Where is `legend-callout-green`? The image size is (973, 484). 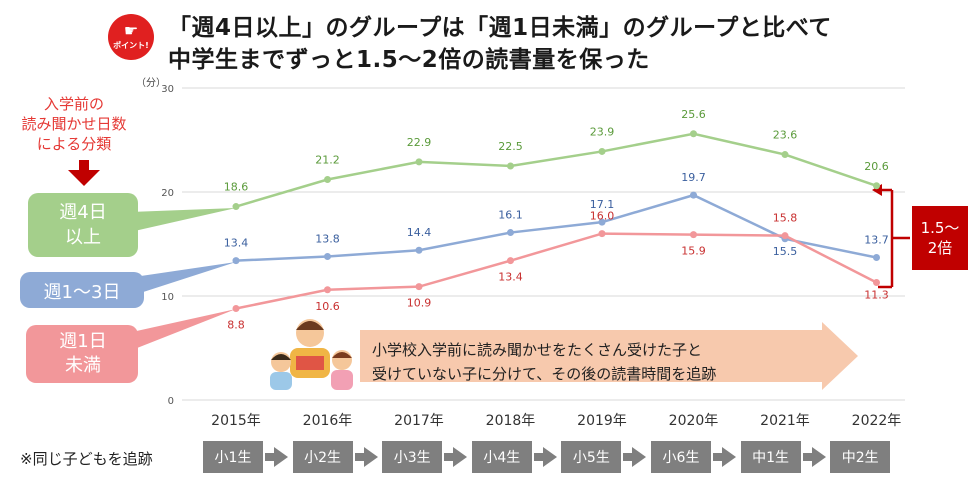
legend-callout-green is located at coordinates (132, 225).